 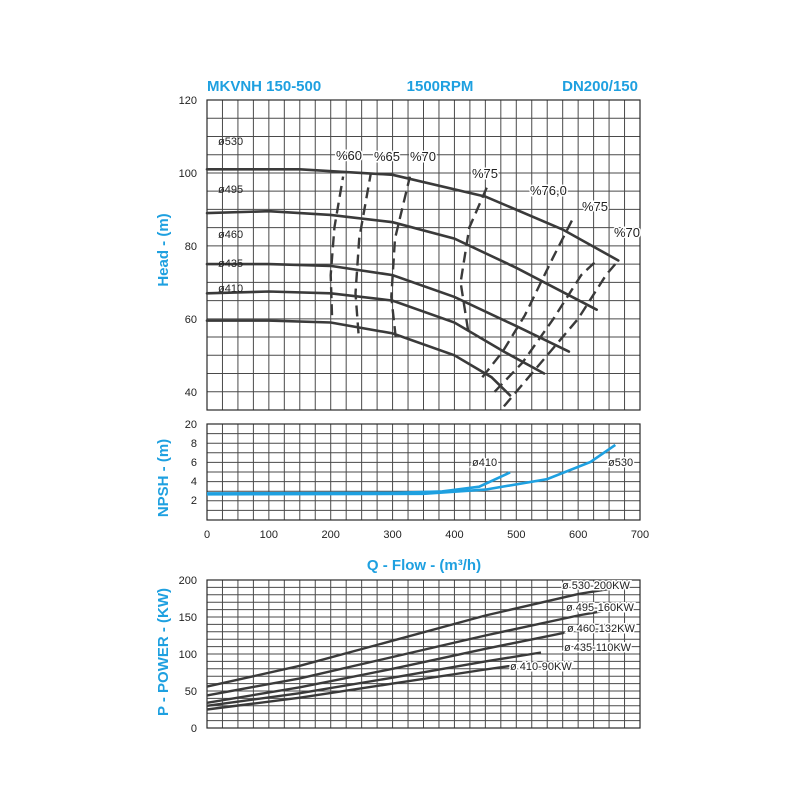 I want to click on head-tick-label: 80, so click(x=191, y=247).